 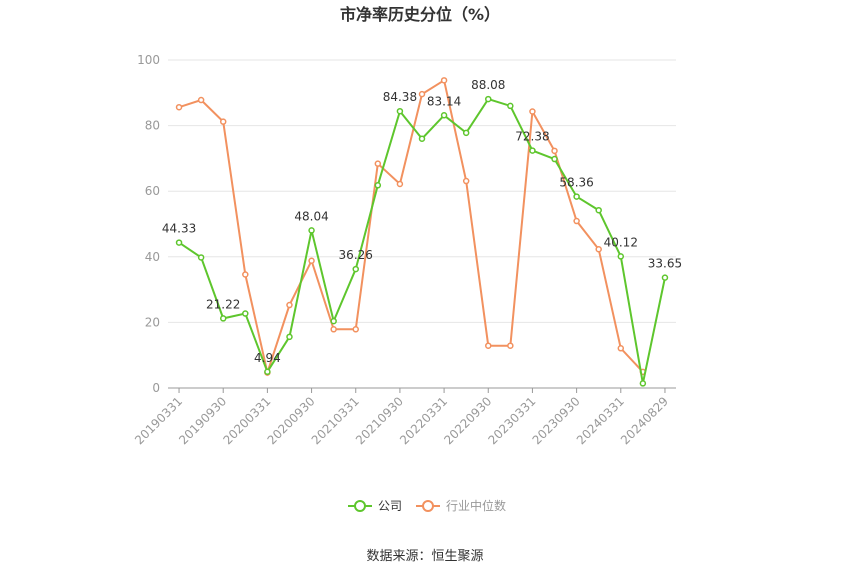 What do you see at coordinates (576, 183) in the screenshot?
I see `data-label: 58.36` at bounding box center [576, 183].